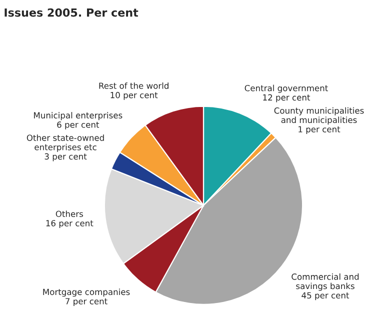  I want to click on slice-label: Commercial and savings banks, so click(325, 282).